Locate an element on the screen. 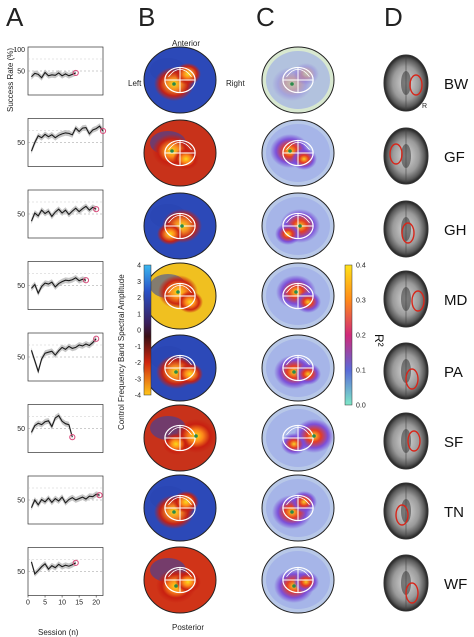 The image size is (474, 637). spectral-map-gh is located at coordinates (180, 226).